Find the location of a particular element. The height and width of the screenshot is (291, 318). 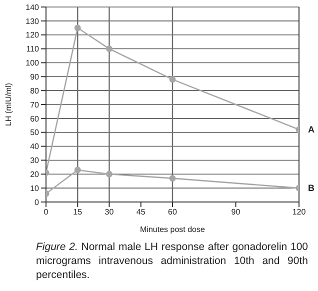

y-tick-label: 120 is located at coordinates (33, 35).